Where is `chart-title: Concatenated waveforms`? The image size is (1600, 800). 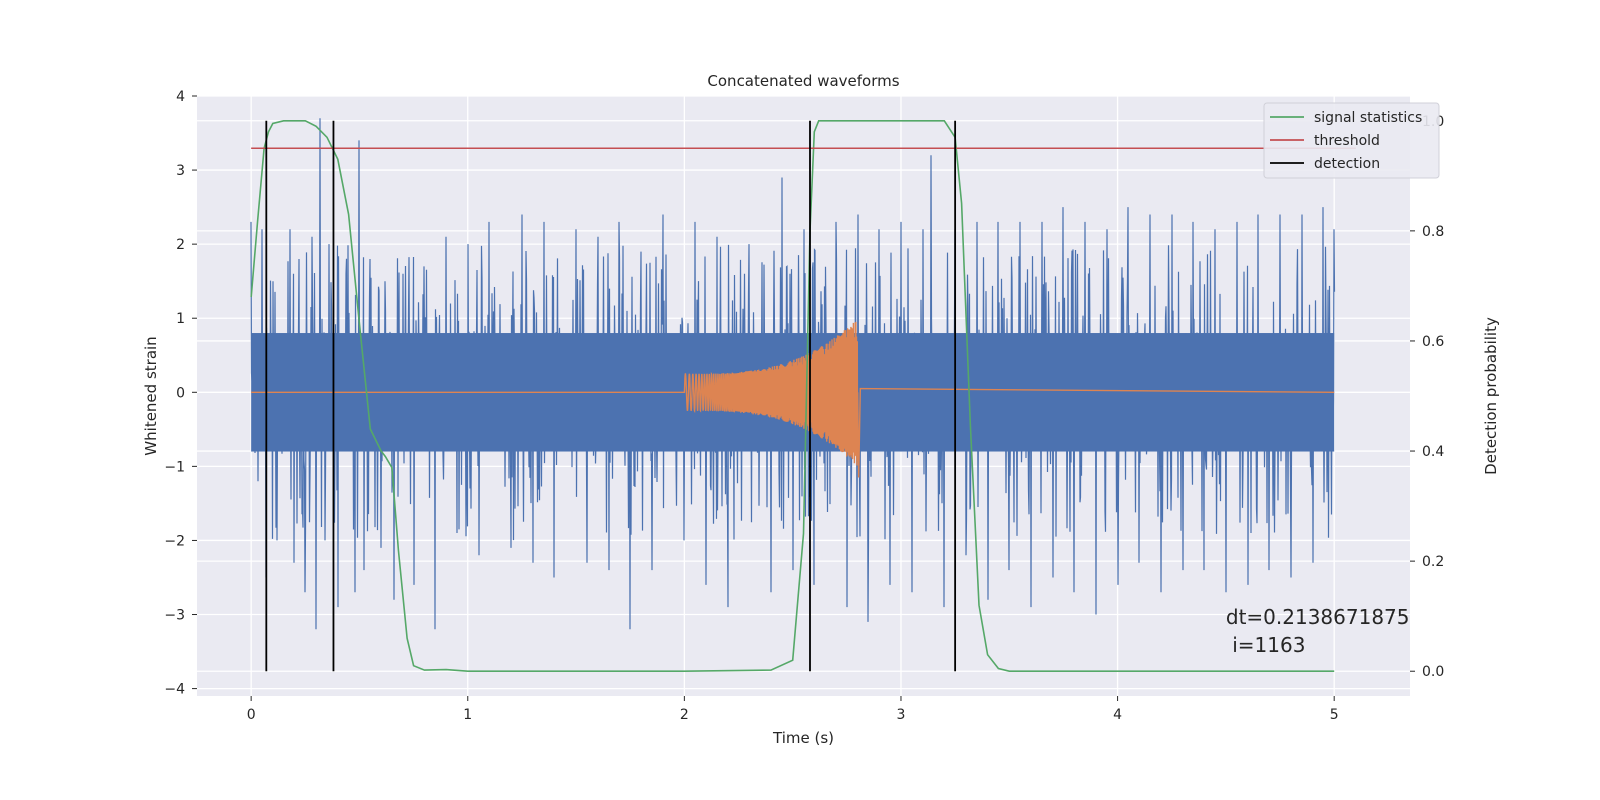
chart-title: Concatenated waveforms is located at coordinates (803, 81).